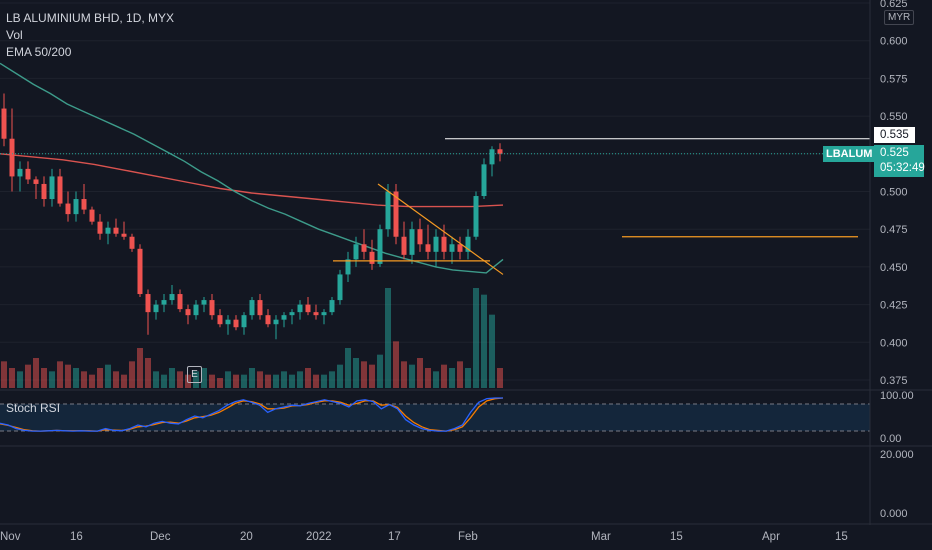  I want to click on panel-tick-label: 20.000, so click(897, 455).